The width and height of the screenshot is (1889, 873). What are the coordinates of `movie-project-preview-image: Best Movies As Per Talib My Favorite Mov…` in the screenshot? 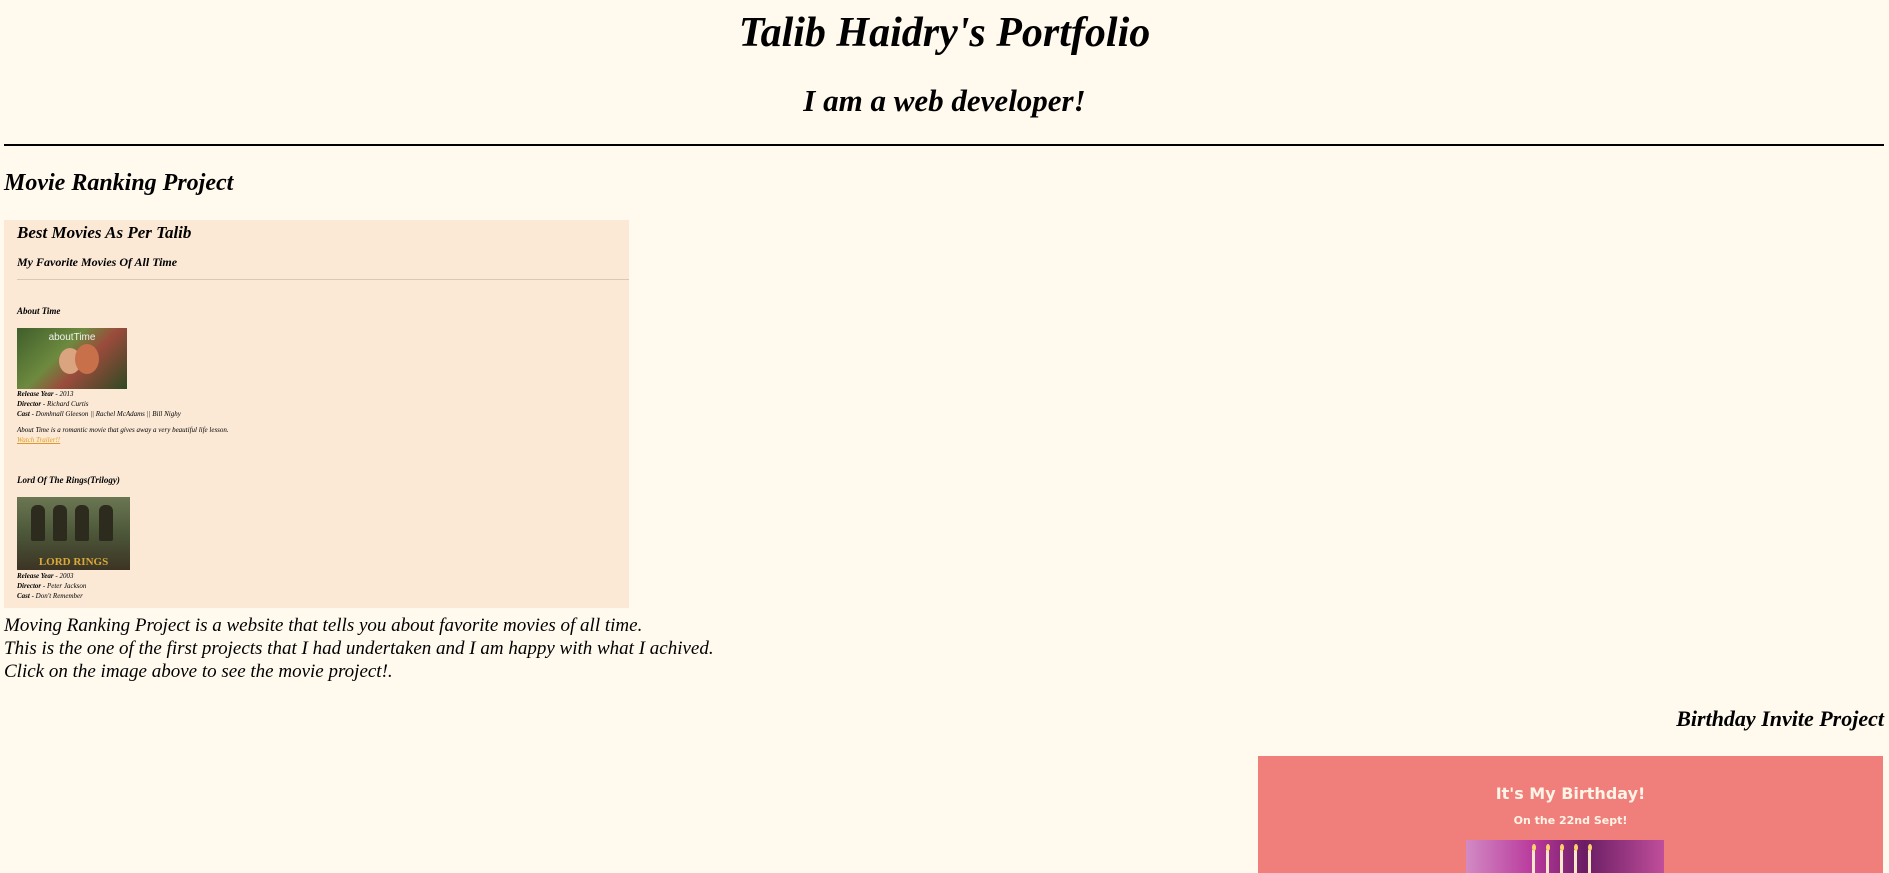 It's located at (316, 414).